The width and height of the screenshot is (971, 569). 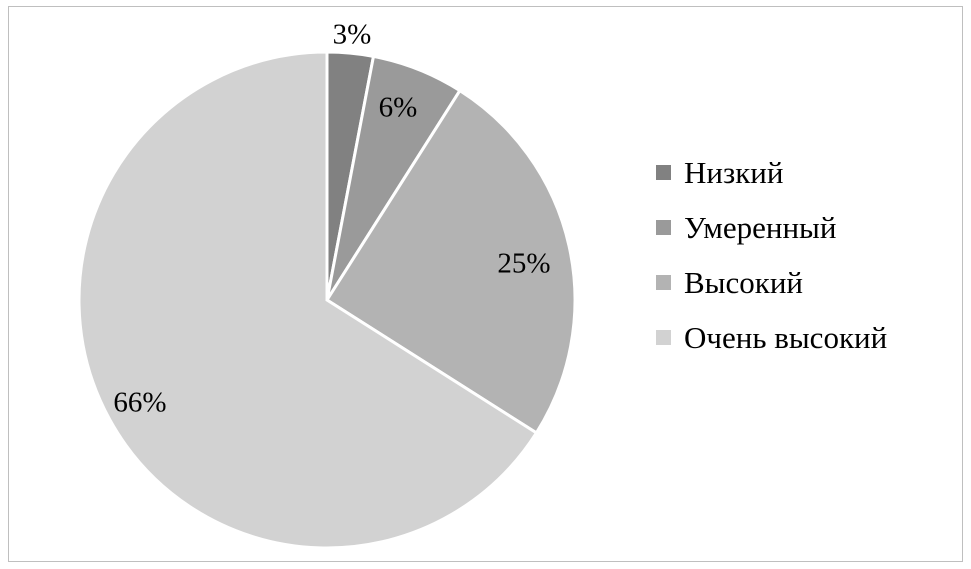 What do you see at coordinates (734, 172) in the screenshot?
I see `legend-label: Низкий` at bounding box center [734, 172].